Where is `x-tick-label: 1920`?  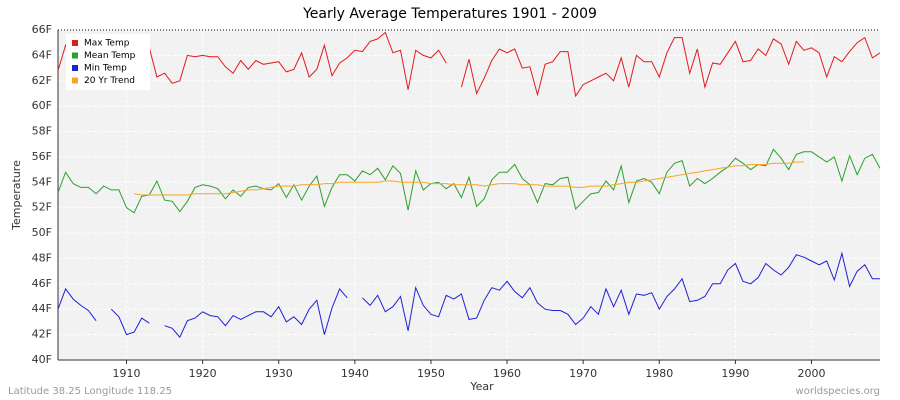
x-tick-label: 1920 is located at coordinates (203, 373).